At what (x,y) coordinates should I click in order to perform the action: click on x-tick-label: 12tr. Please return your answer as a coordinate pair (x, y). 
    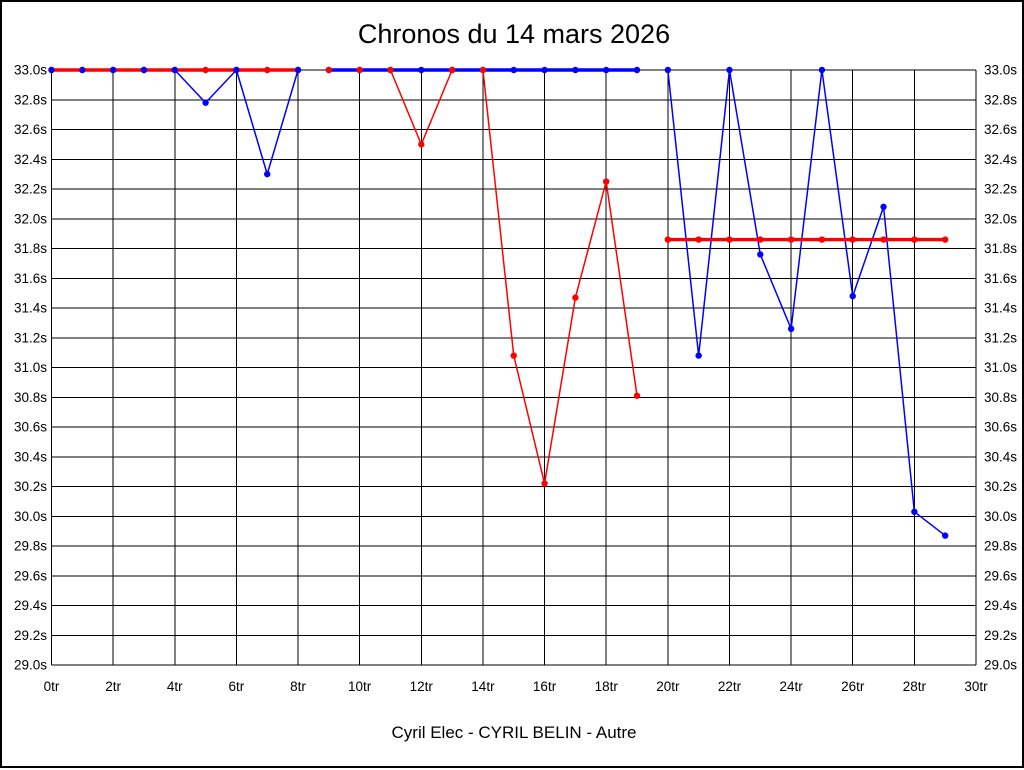
    Looking at the image, I should click on (422, 686).